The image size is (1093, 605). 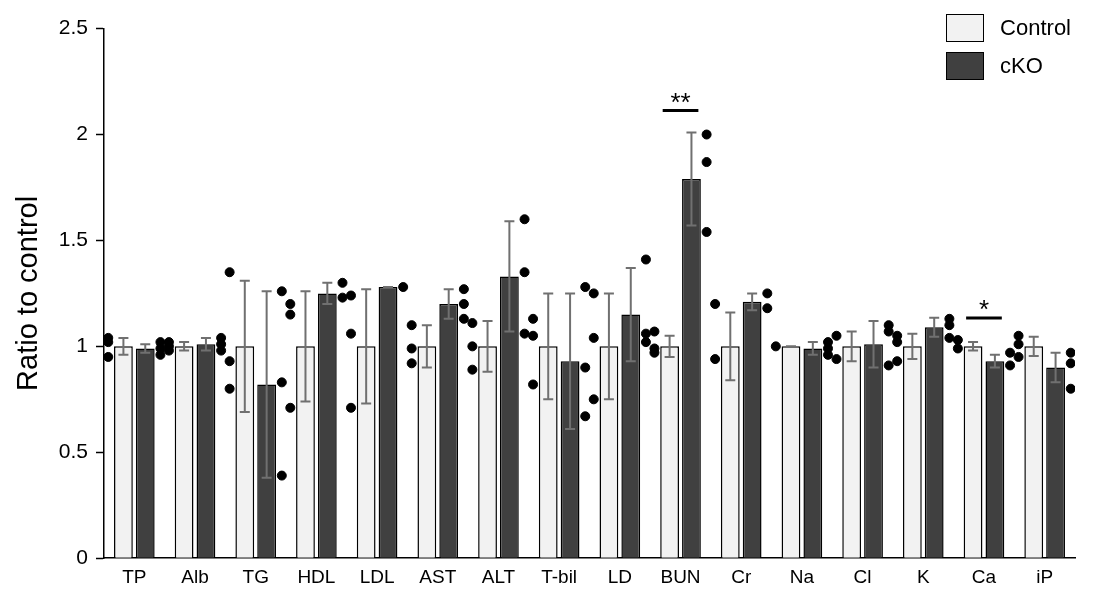 What do you see at coordinates (498, 576) in the screenshot?
I see `x-tick-label: ALT` at bounding box center [498, 576].